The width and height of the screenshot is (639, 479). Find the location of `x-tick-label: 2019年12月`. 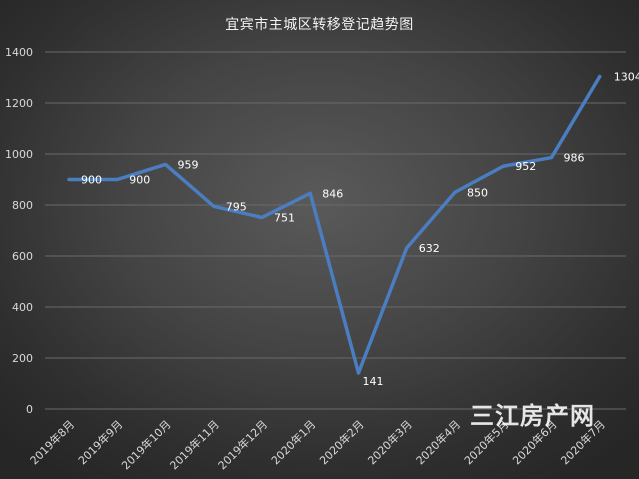

x-tick-label: 2019年12月 is located at coordinates (242, 444).